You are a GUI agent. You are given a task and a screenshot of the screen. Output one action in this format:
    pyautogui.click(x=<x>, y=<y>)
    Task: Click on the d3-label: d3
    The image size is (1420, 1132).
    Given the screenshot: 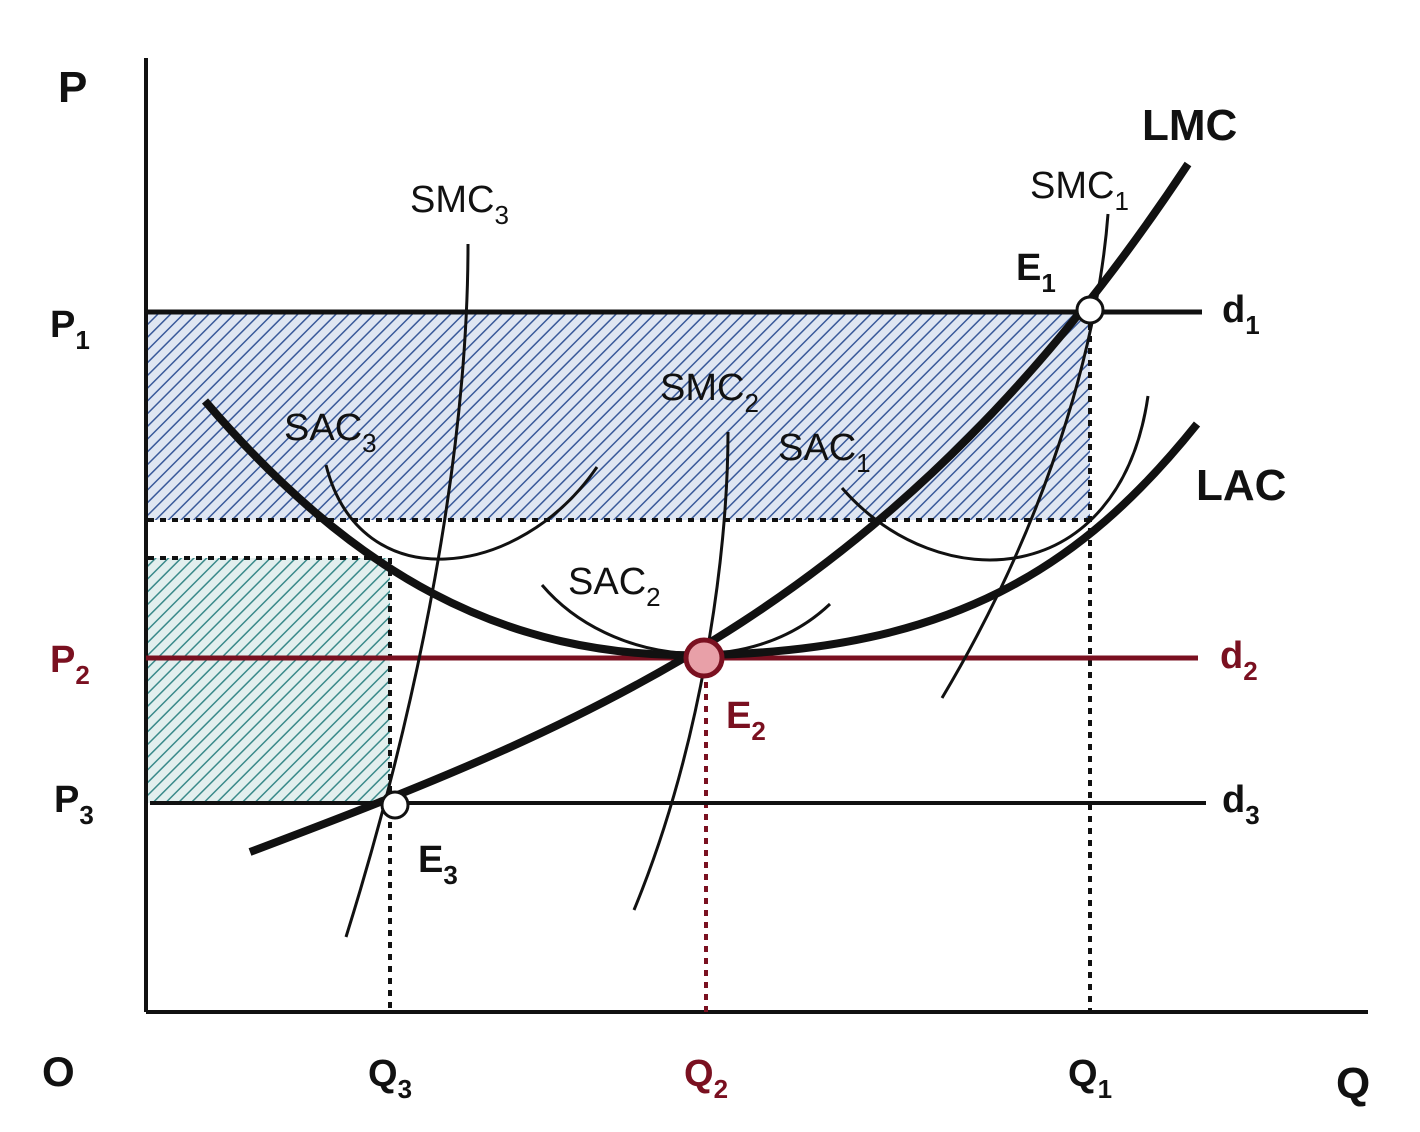 What is the action you would take?
    pyautogui.click(x=1241, y=804)
    